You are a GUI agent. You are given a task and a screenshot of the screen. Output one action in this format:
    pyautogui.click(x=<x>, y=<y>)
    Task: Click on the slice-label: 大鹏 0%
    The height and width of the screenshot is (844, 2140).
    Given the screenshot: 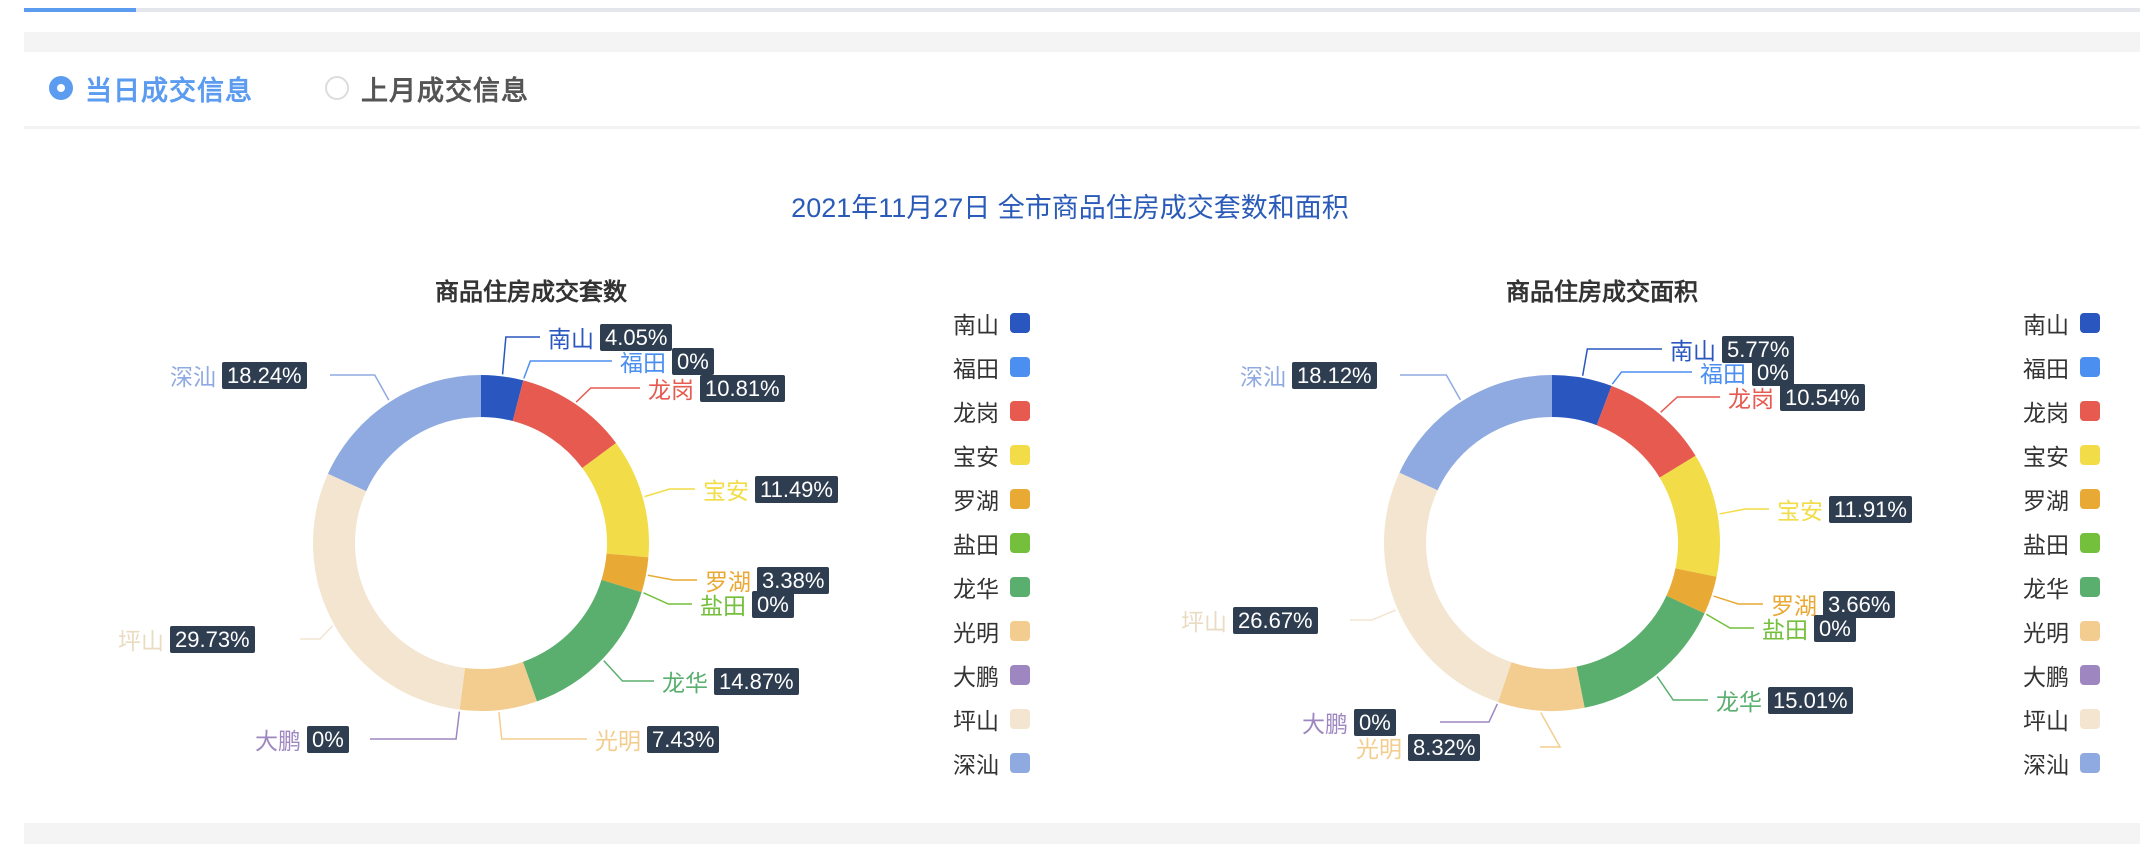 What is the action you would take?
    pyautogui.click(x=1349, y=722)
    